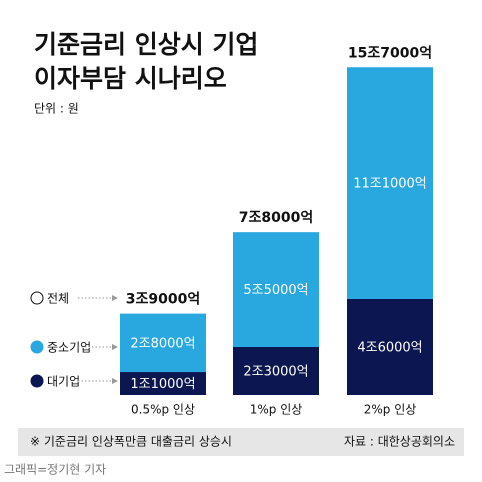 This screenshot has height=482, width=482. Describe the element at coordinates (63, 382) in the screenshot. I see `legend-label: 대기업` at that location.